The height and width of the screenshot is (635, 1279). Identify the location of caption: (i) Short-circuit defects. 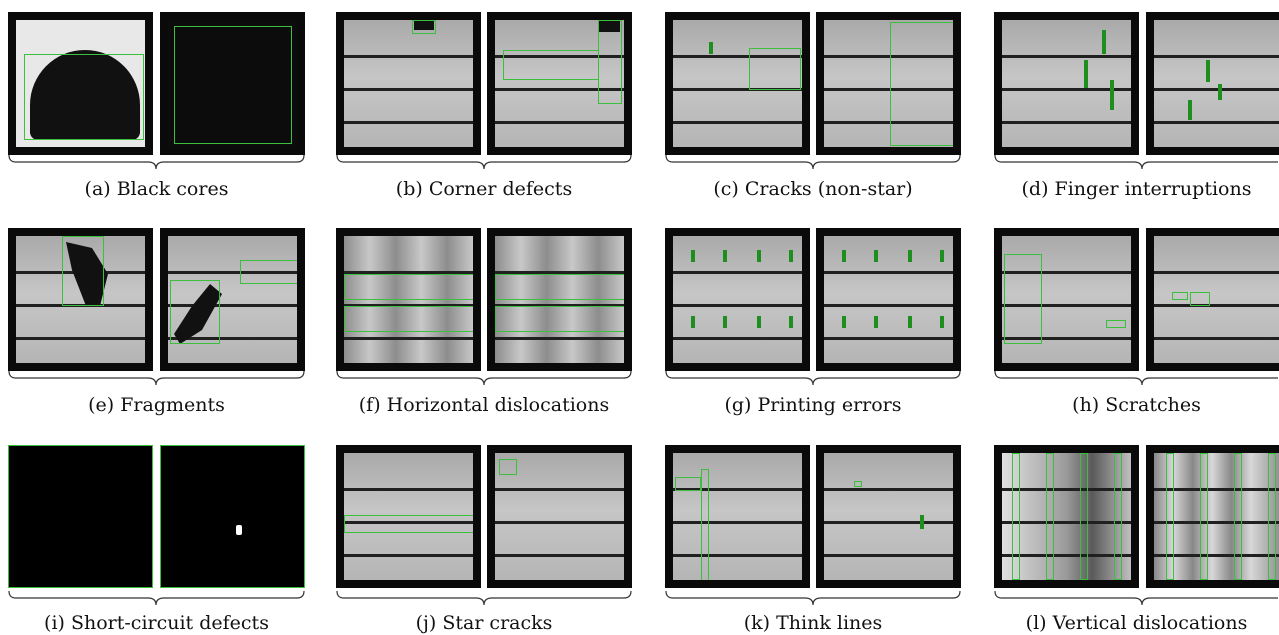
(156, 623).